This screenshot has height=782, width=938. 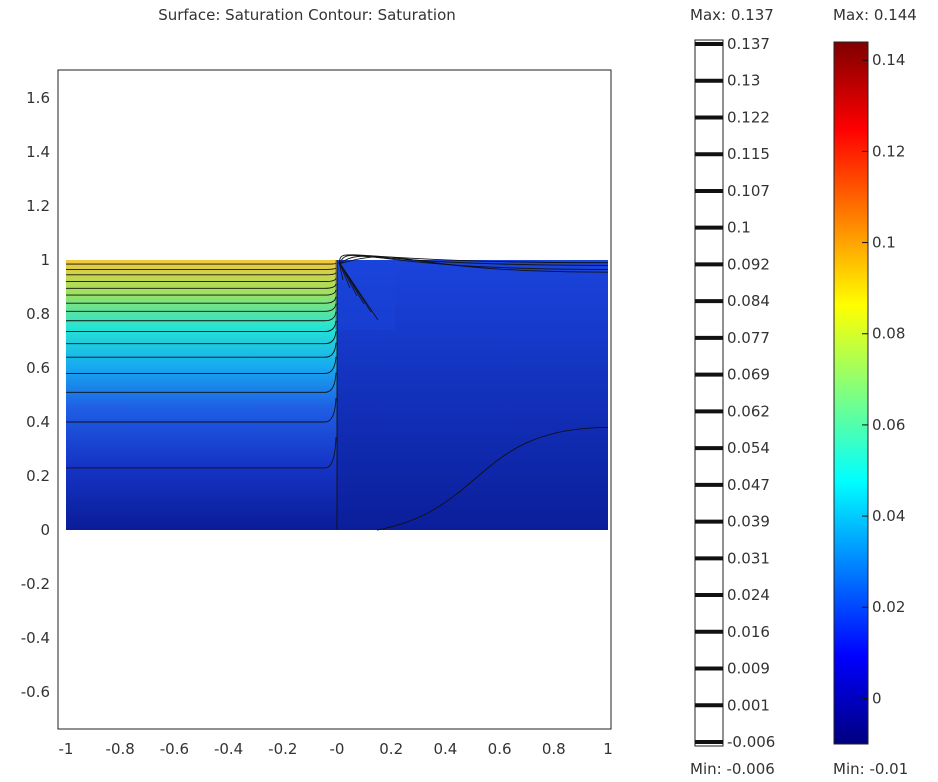 I want to click on x-tick-label: 0.8, so click(x=554, y=749).